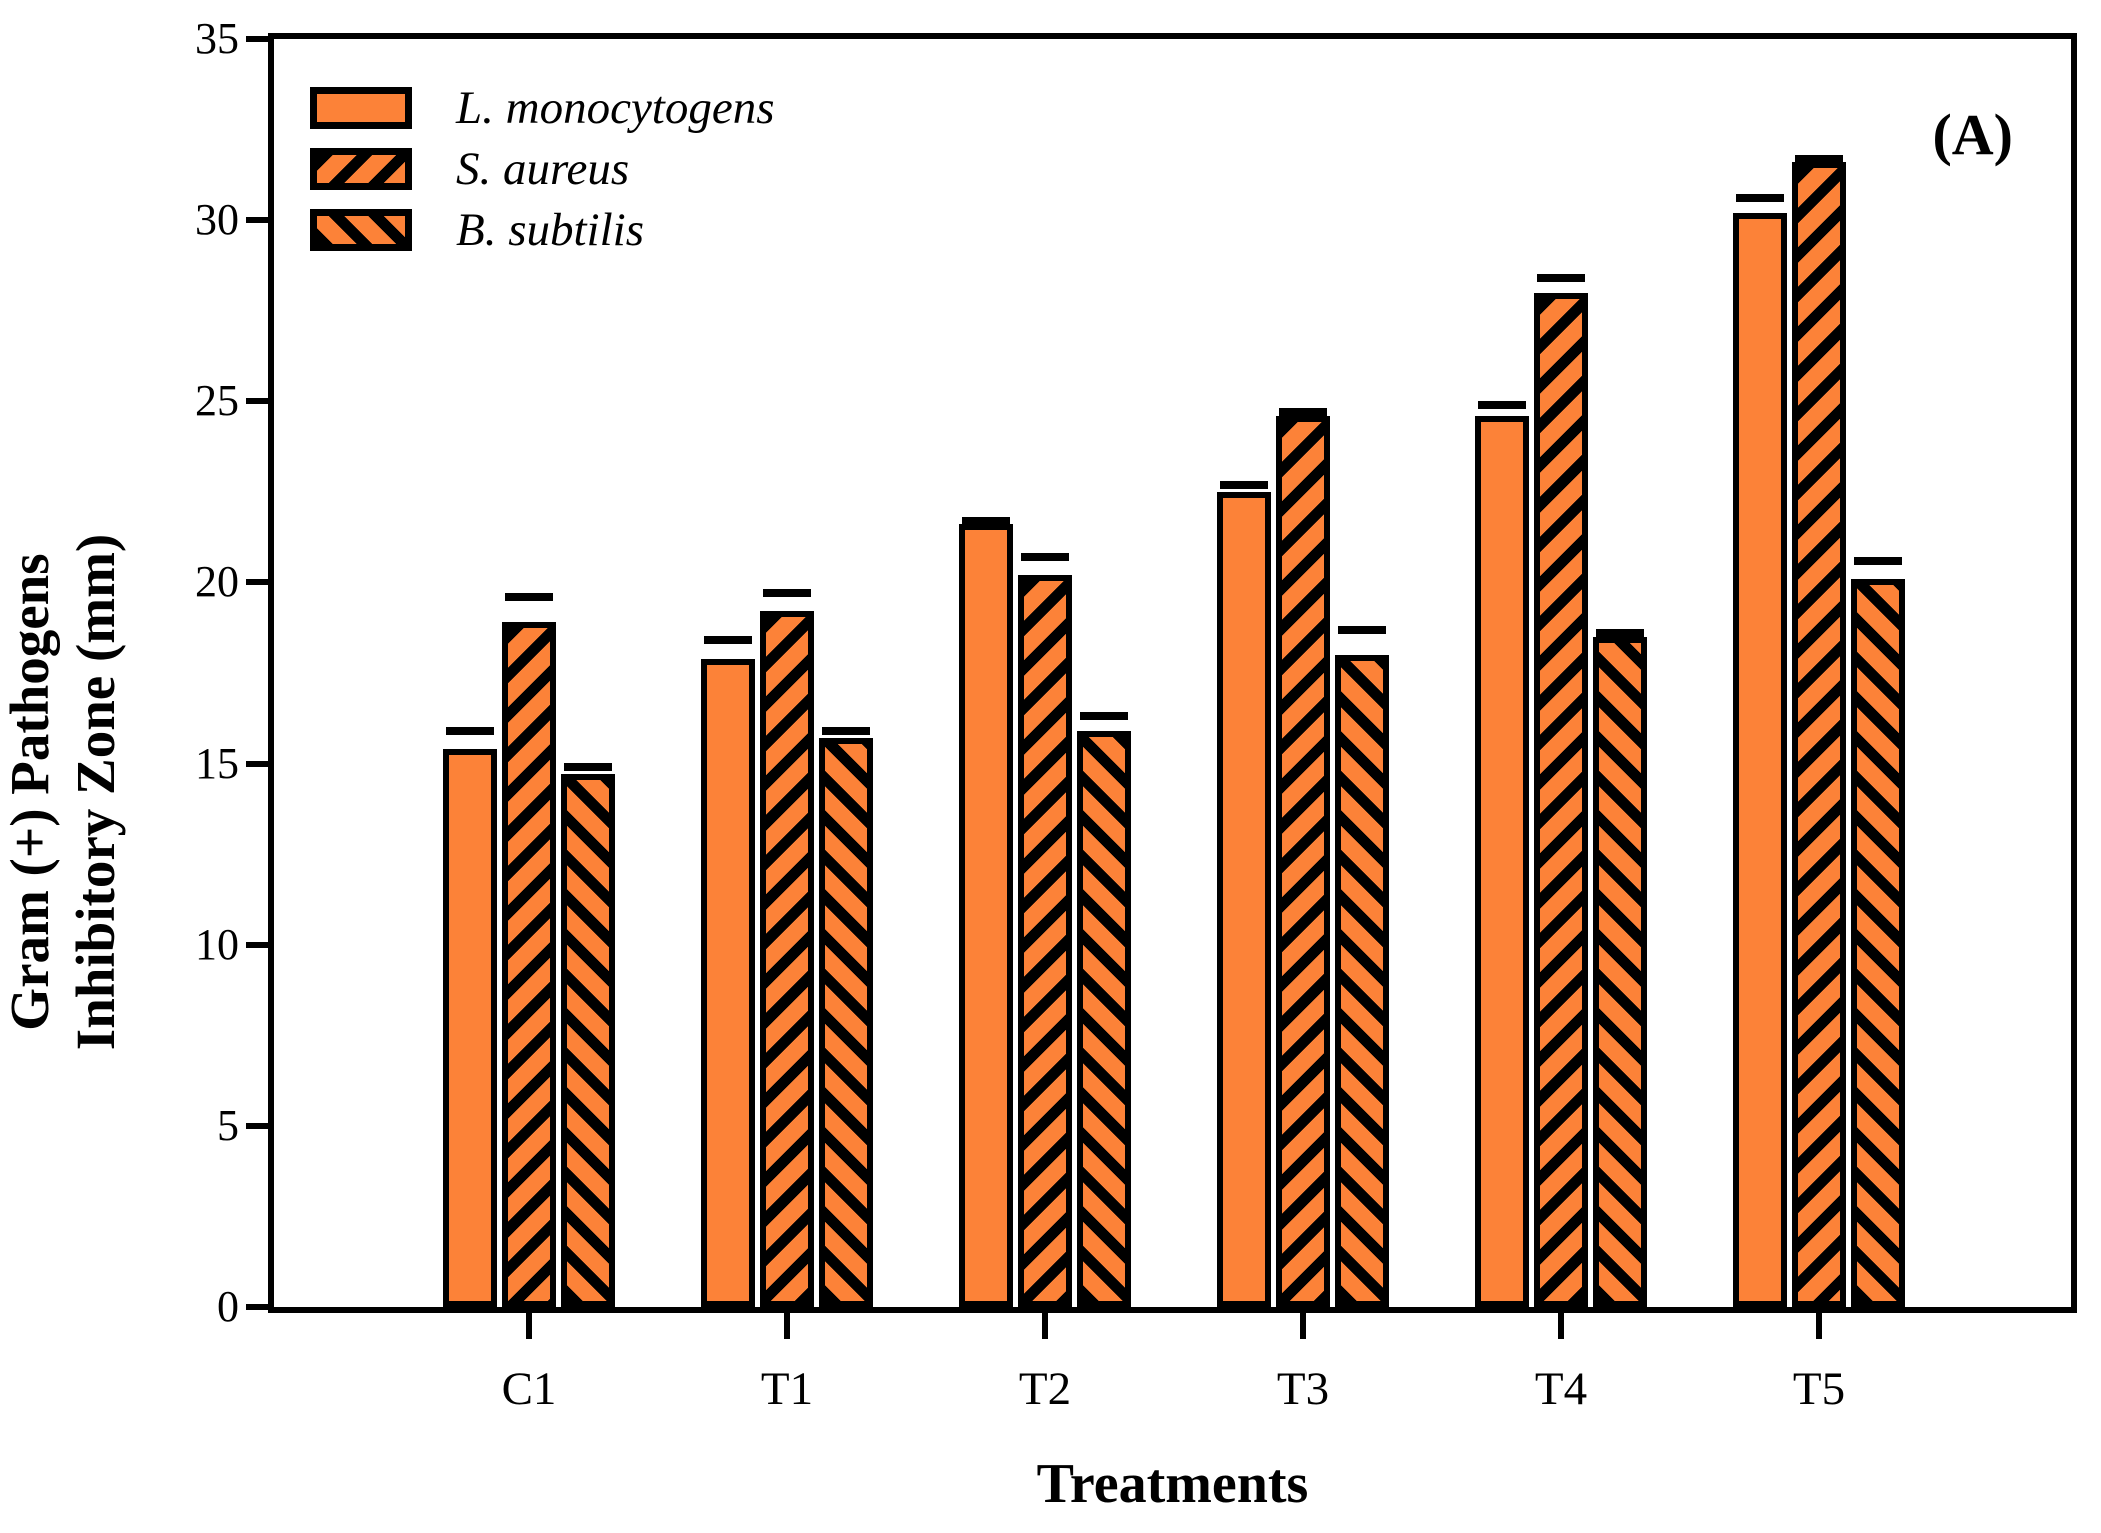 The width and height of the screenshot is (2101, 1533). What do you see at coordinates (529, 1389) in the screenshot?
I see `x-category-label: C1` at bounding box center [529, 1389].